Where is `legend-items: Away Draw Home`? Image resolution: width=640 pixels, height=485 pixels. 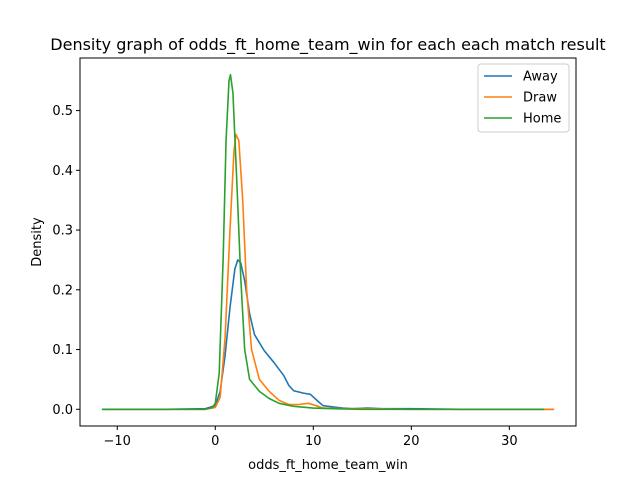 legend-items: Away Draw Home is located at coordinates (522, 98).